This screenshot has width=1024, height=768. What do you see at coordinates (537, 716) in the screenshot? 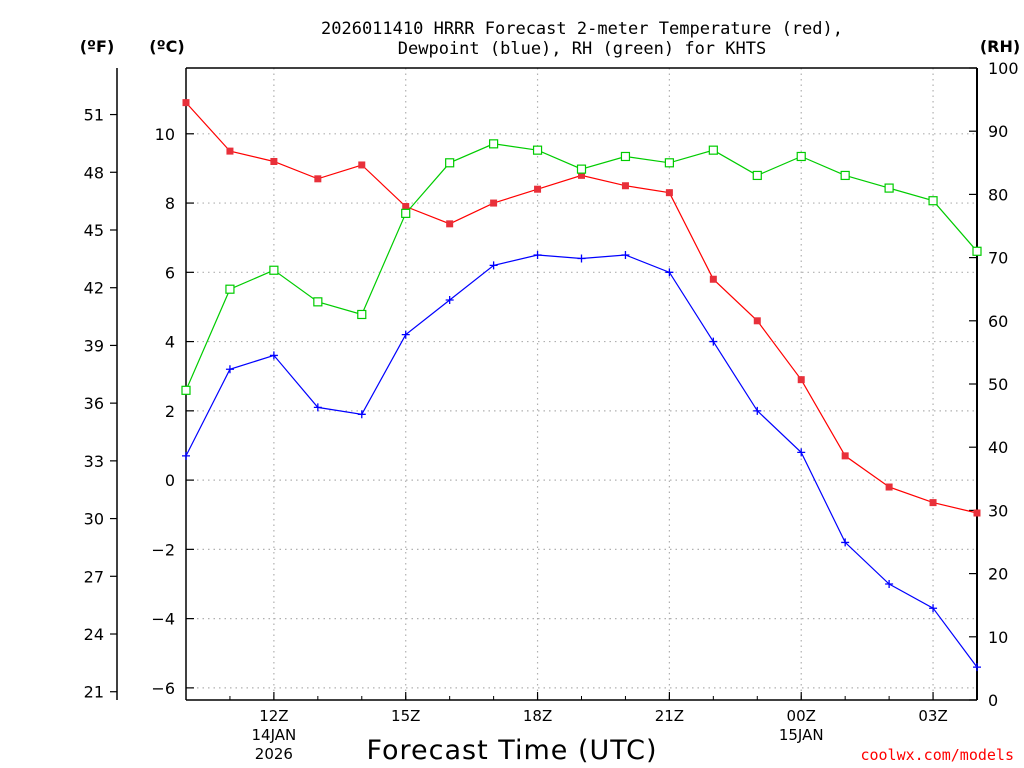
I see `x-tick-label: 18Z` at bounding box center [537, 716].